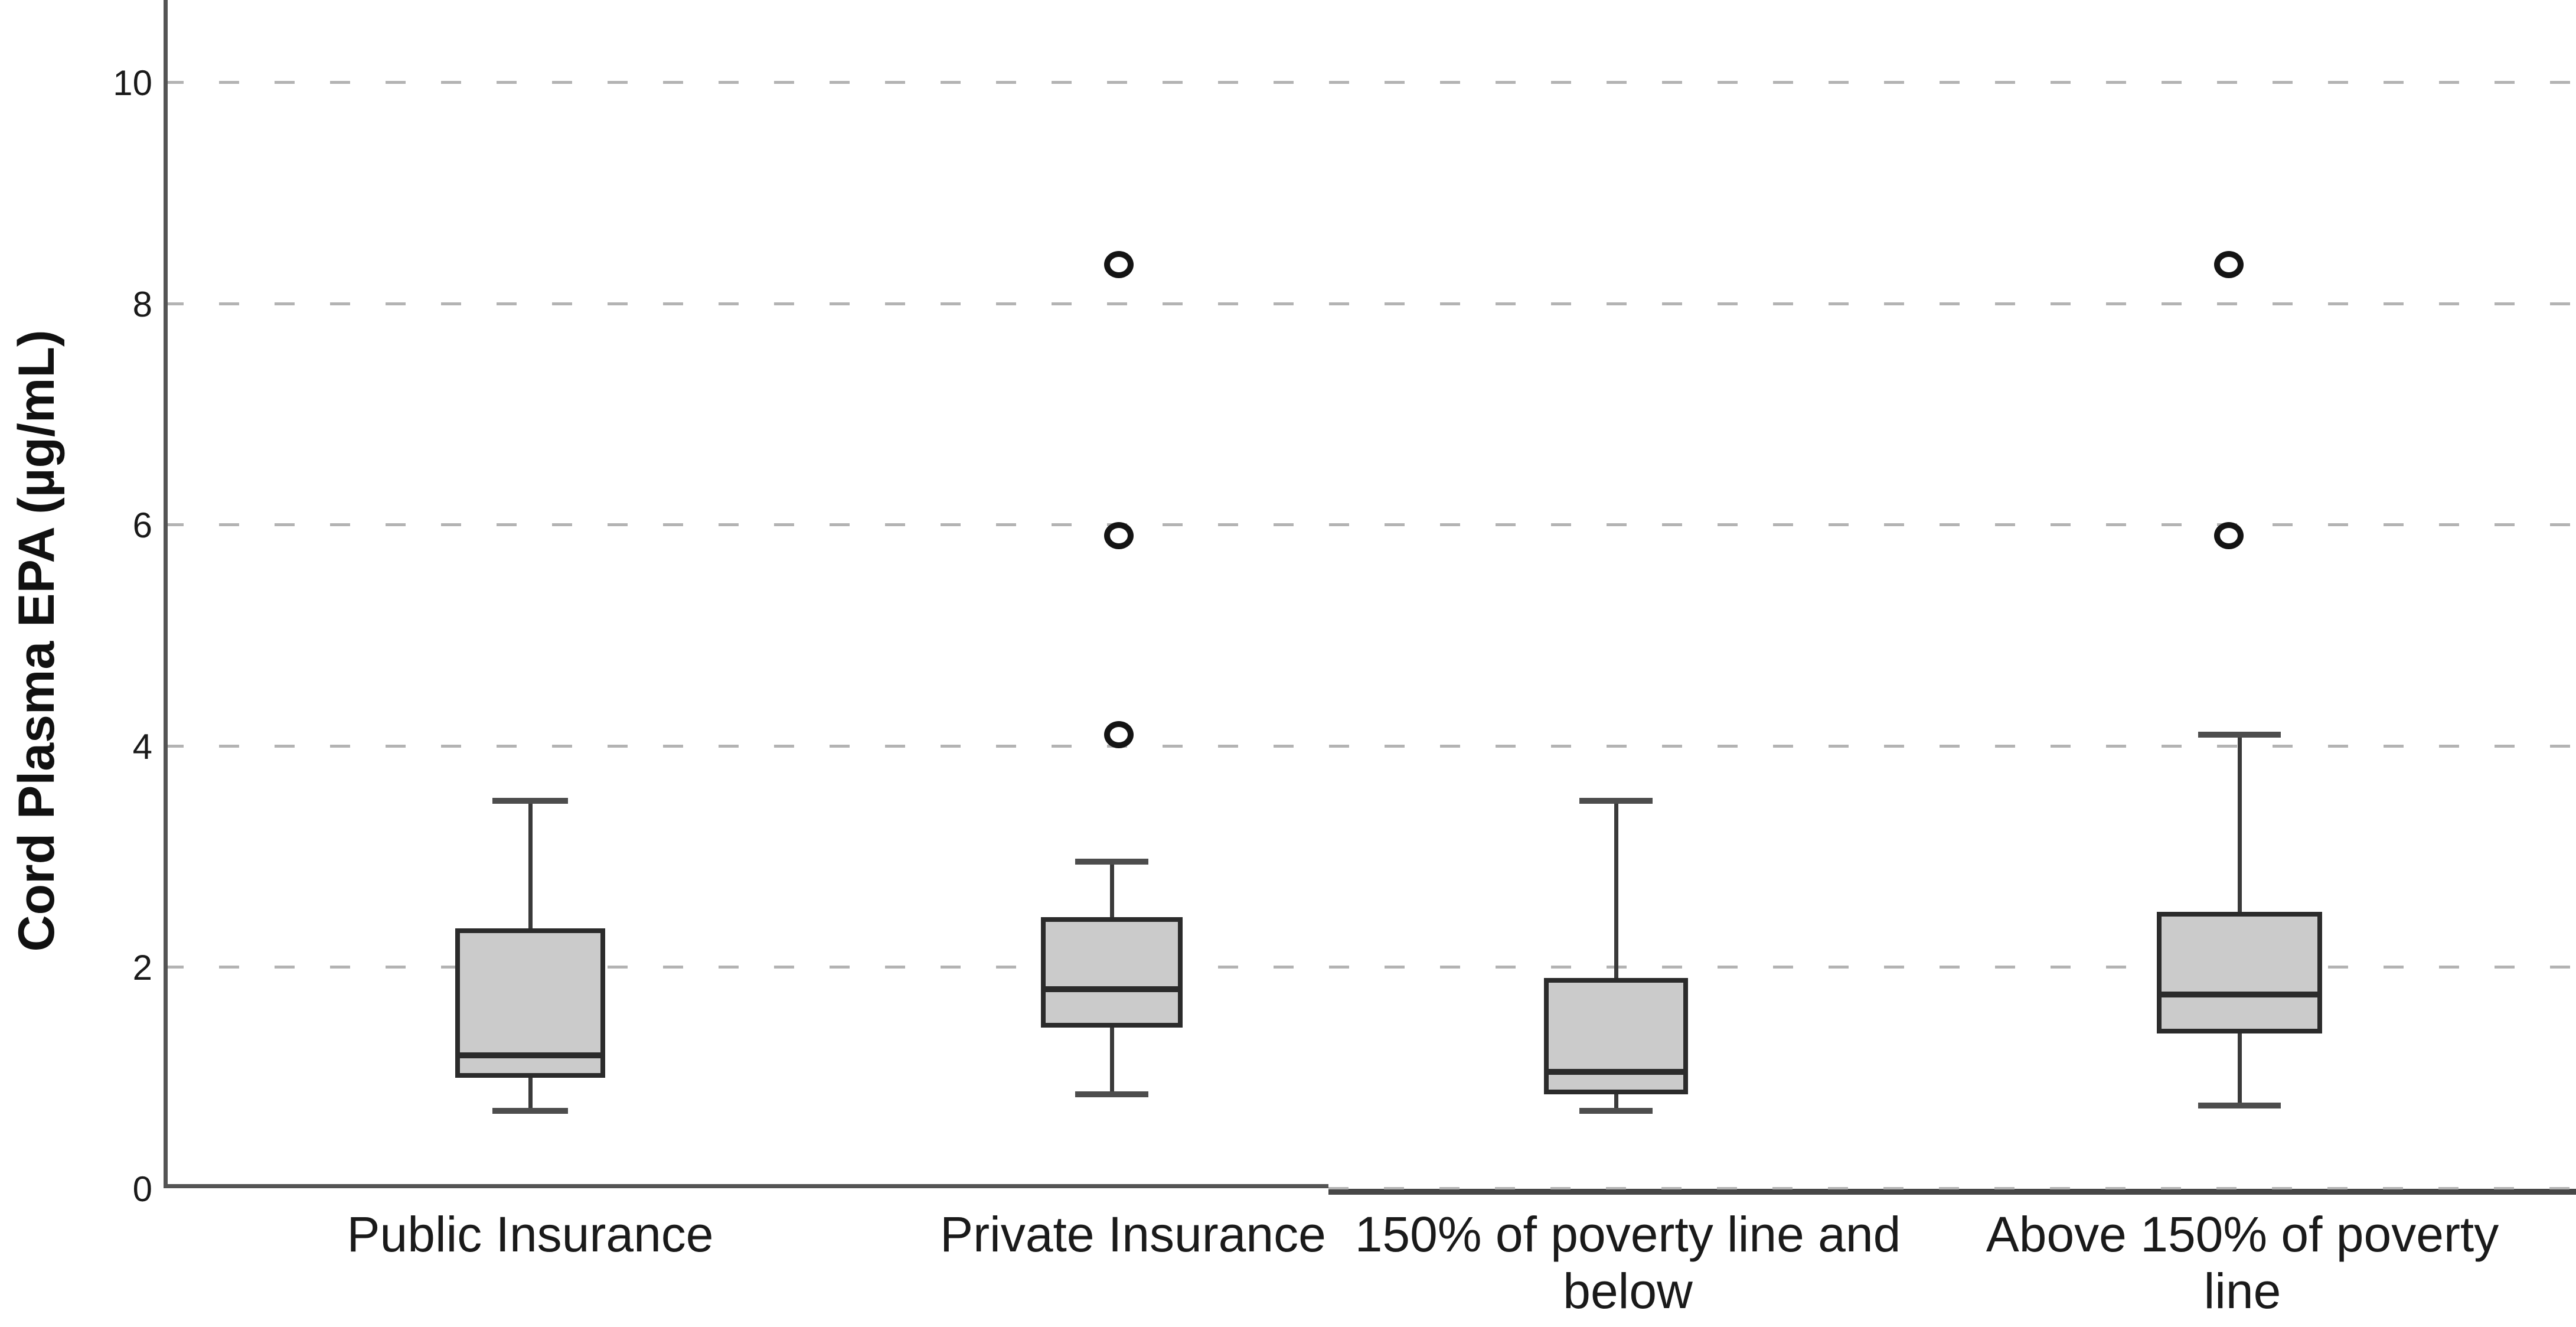 The height and width of the screenshot is (1327, 2576). Describe the element at coordinates (530, 1235) in the screenshot. I see `x-category-label-public-insurance: Public Insurance` at that location.